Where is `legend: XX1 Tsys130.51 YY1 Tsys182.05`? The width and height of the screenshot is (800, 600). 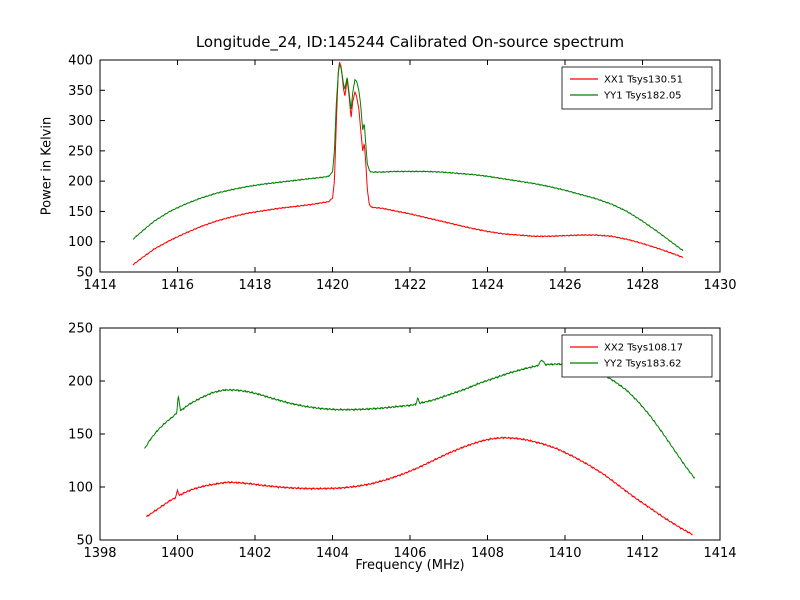 legend: XX1 Tsys130.51 YY1 Tsys182.05 is located at coordinates (637, 88).